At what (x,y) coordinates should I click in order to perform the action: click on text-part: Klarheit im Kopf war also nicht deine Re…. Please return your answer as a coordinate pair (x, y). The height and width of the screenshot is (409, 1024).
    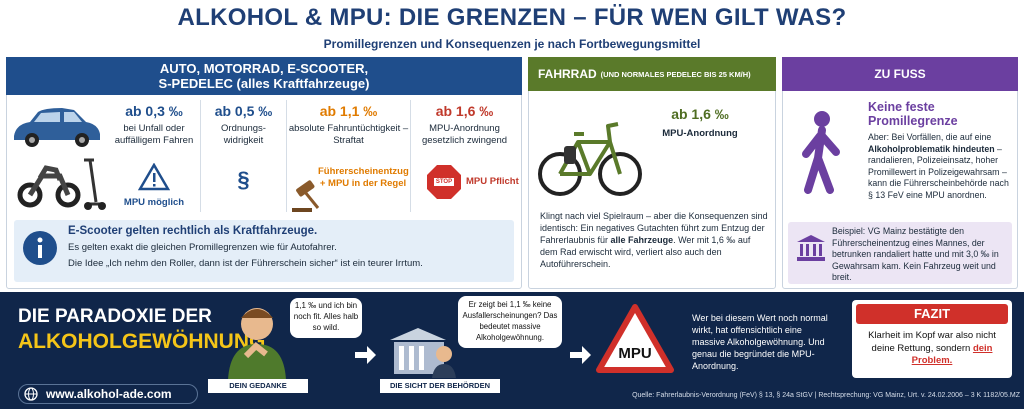
    Looking at the image, I should click on (932, 342).